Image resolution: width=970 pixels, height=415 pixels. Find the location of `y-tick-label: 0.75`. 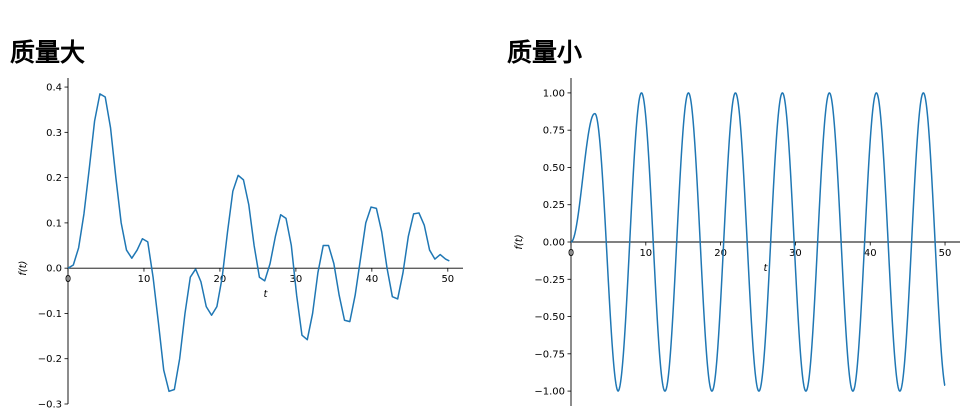

y-tick-label: 0.75 is located at coordinates (554, 131).